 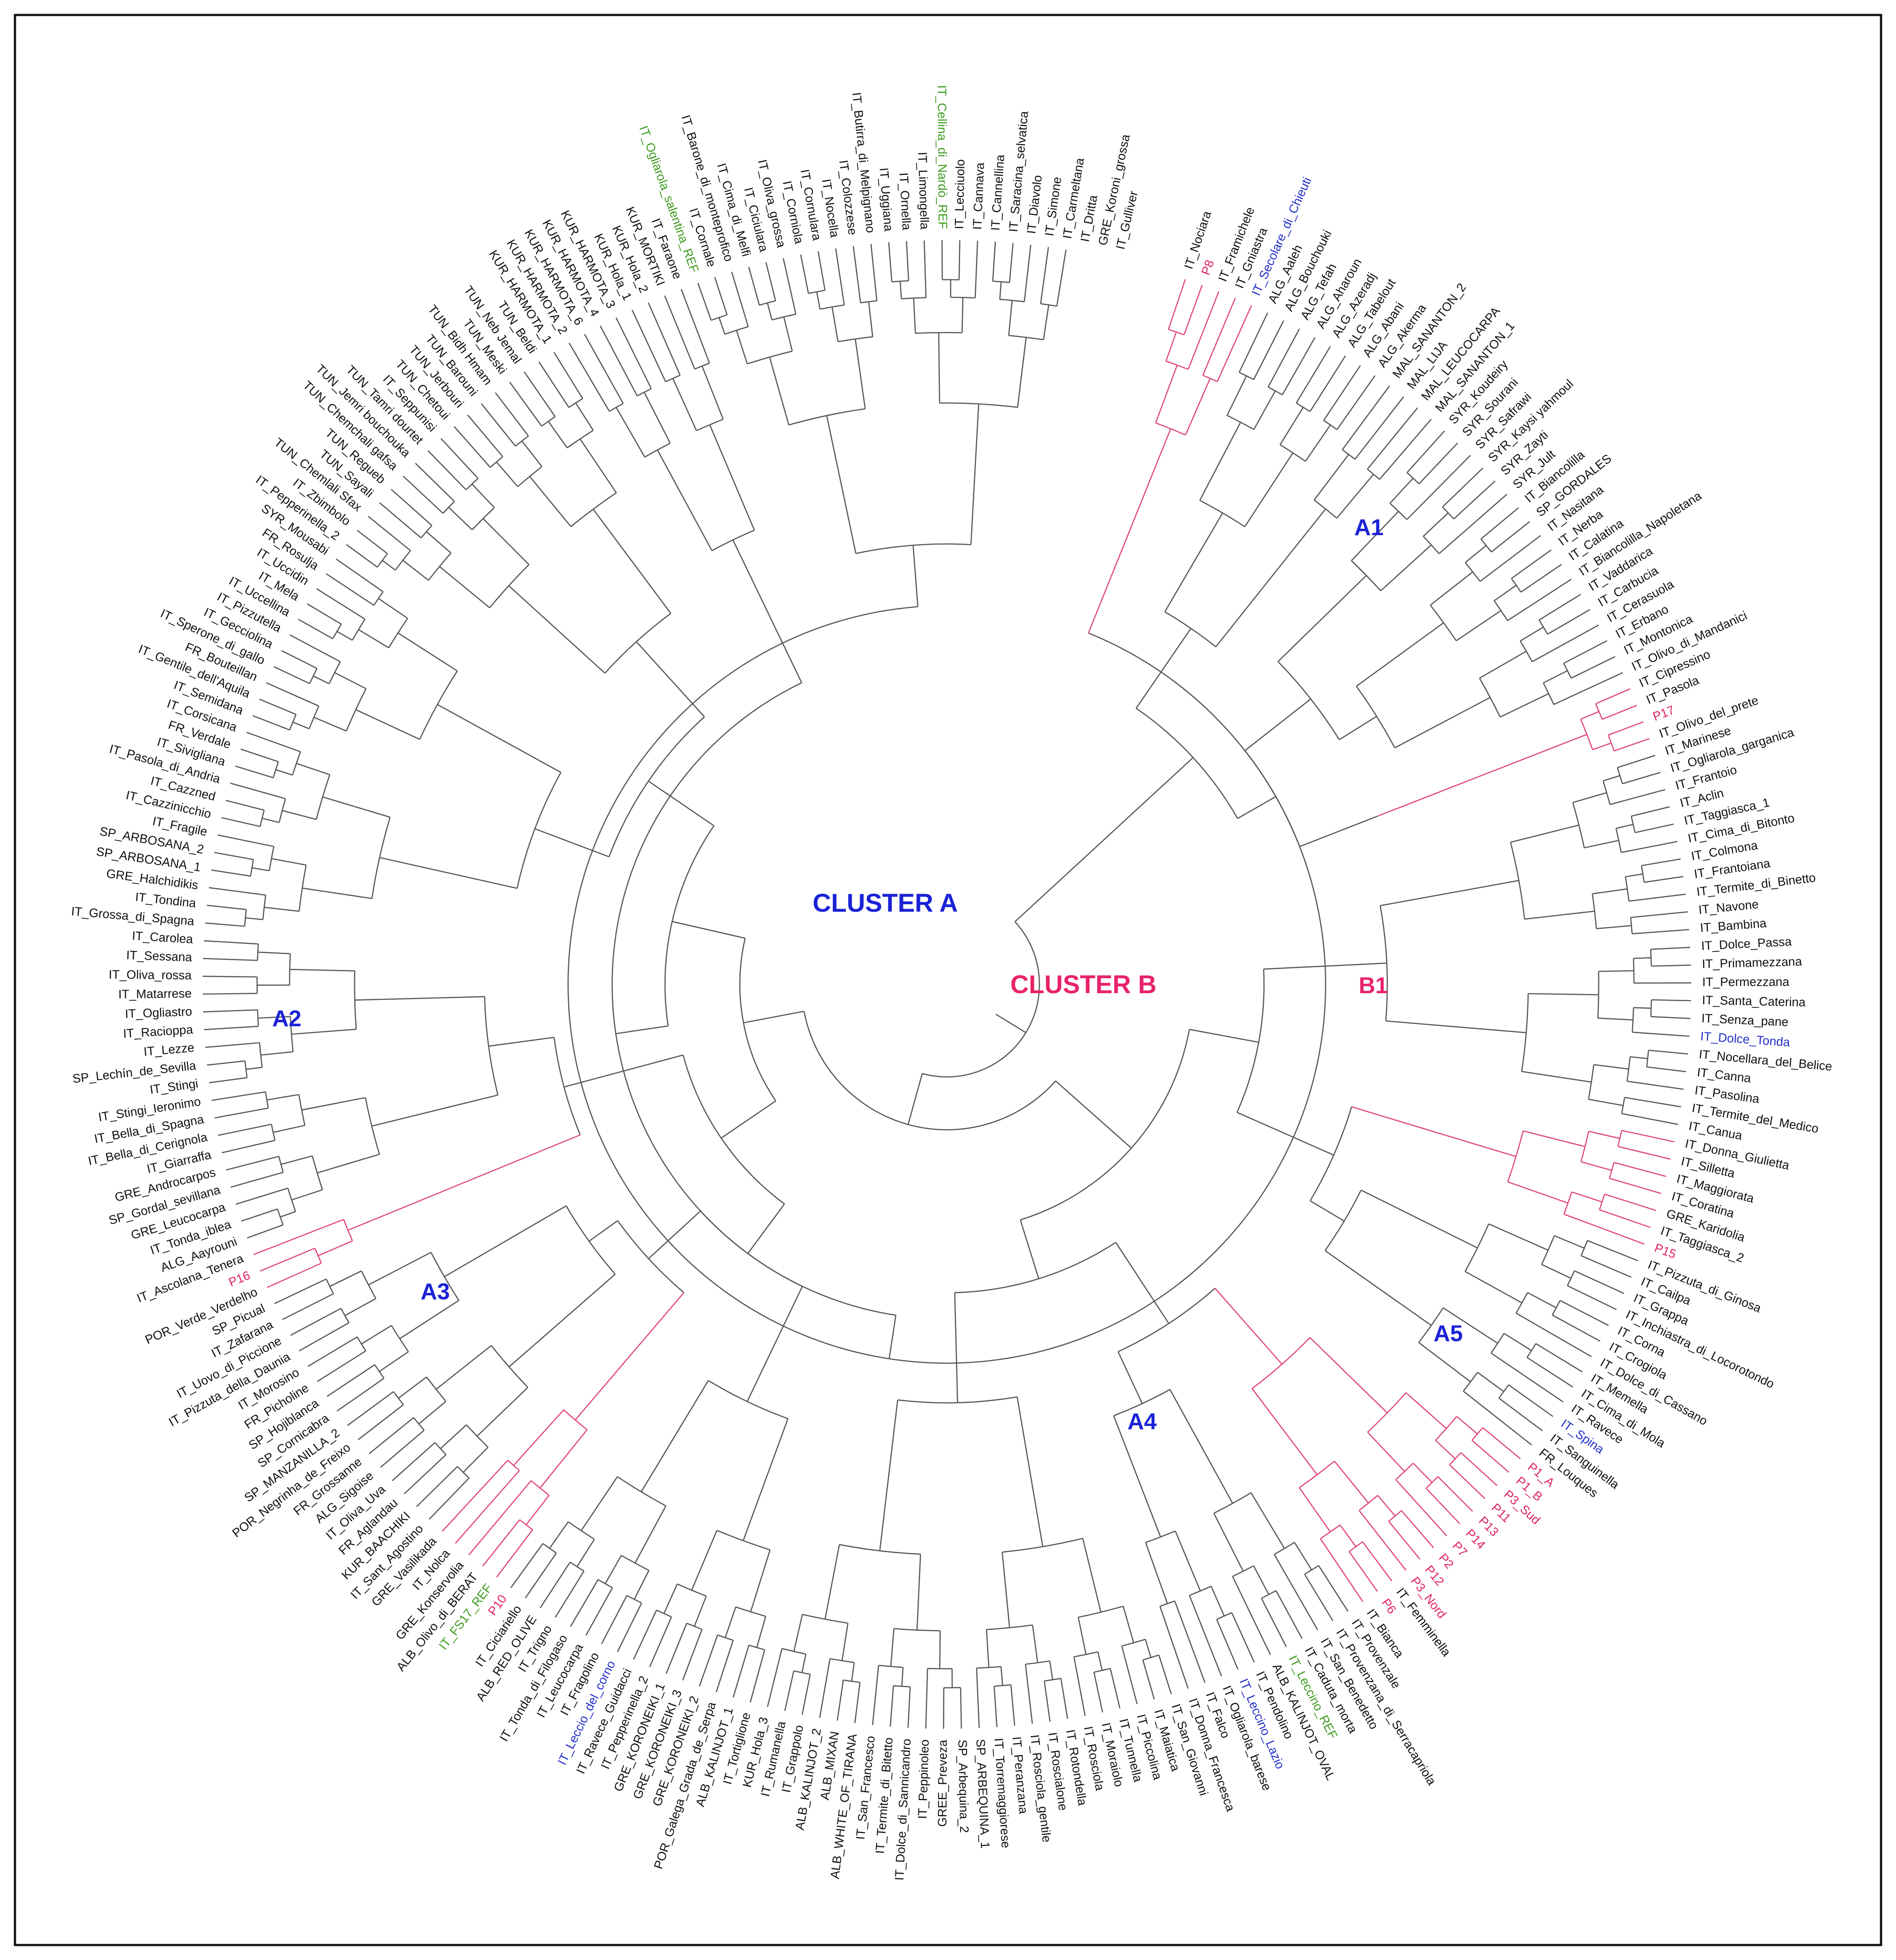 What do you see at coordinates (923, 190) in the screenshot?
I see `leaf-label: IT_Limongella` at bounding box center [923, 190].